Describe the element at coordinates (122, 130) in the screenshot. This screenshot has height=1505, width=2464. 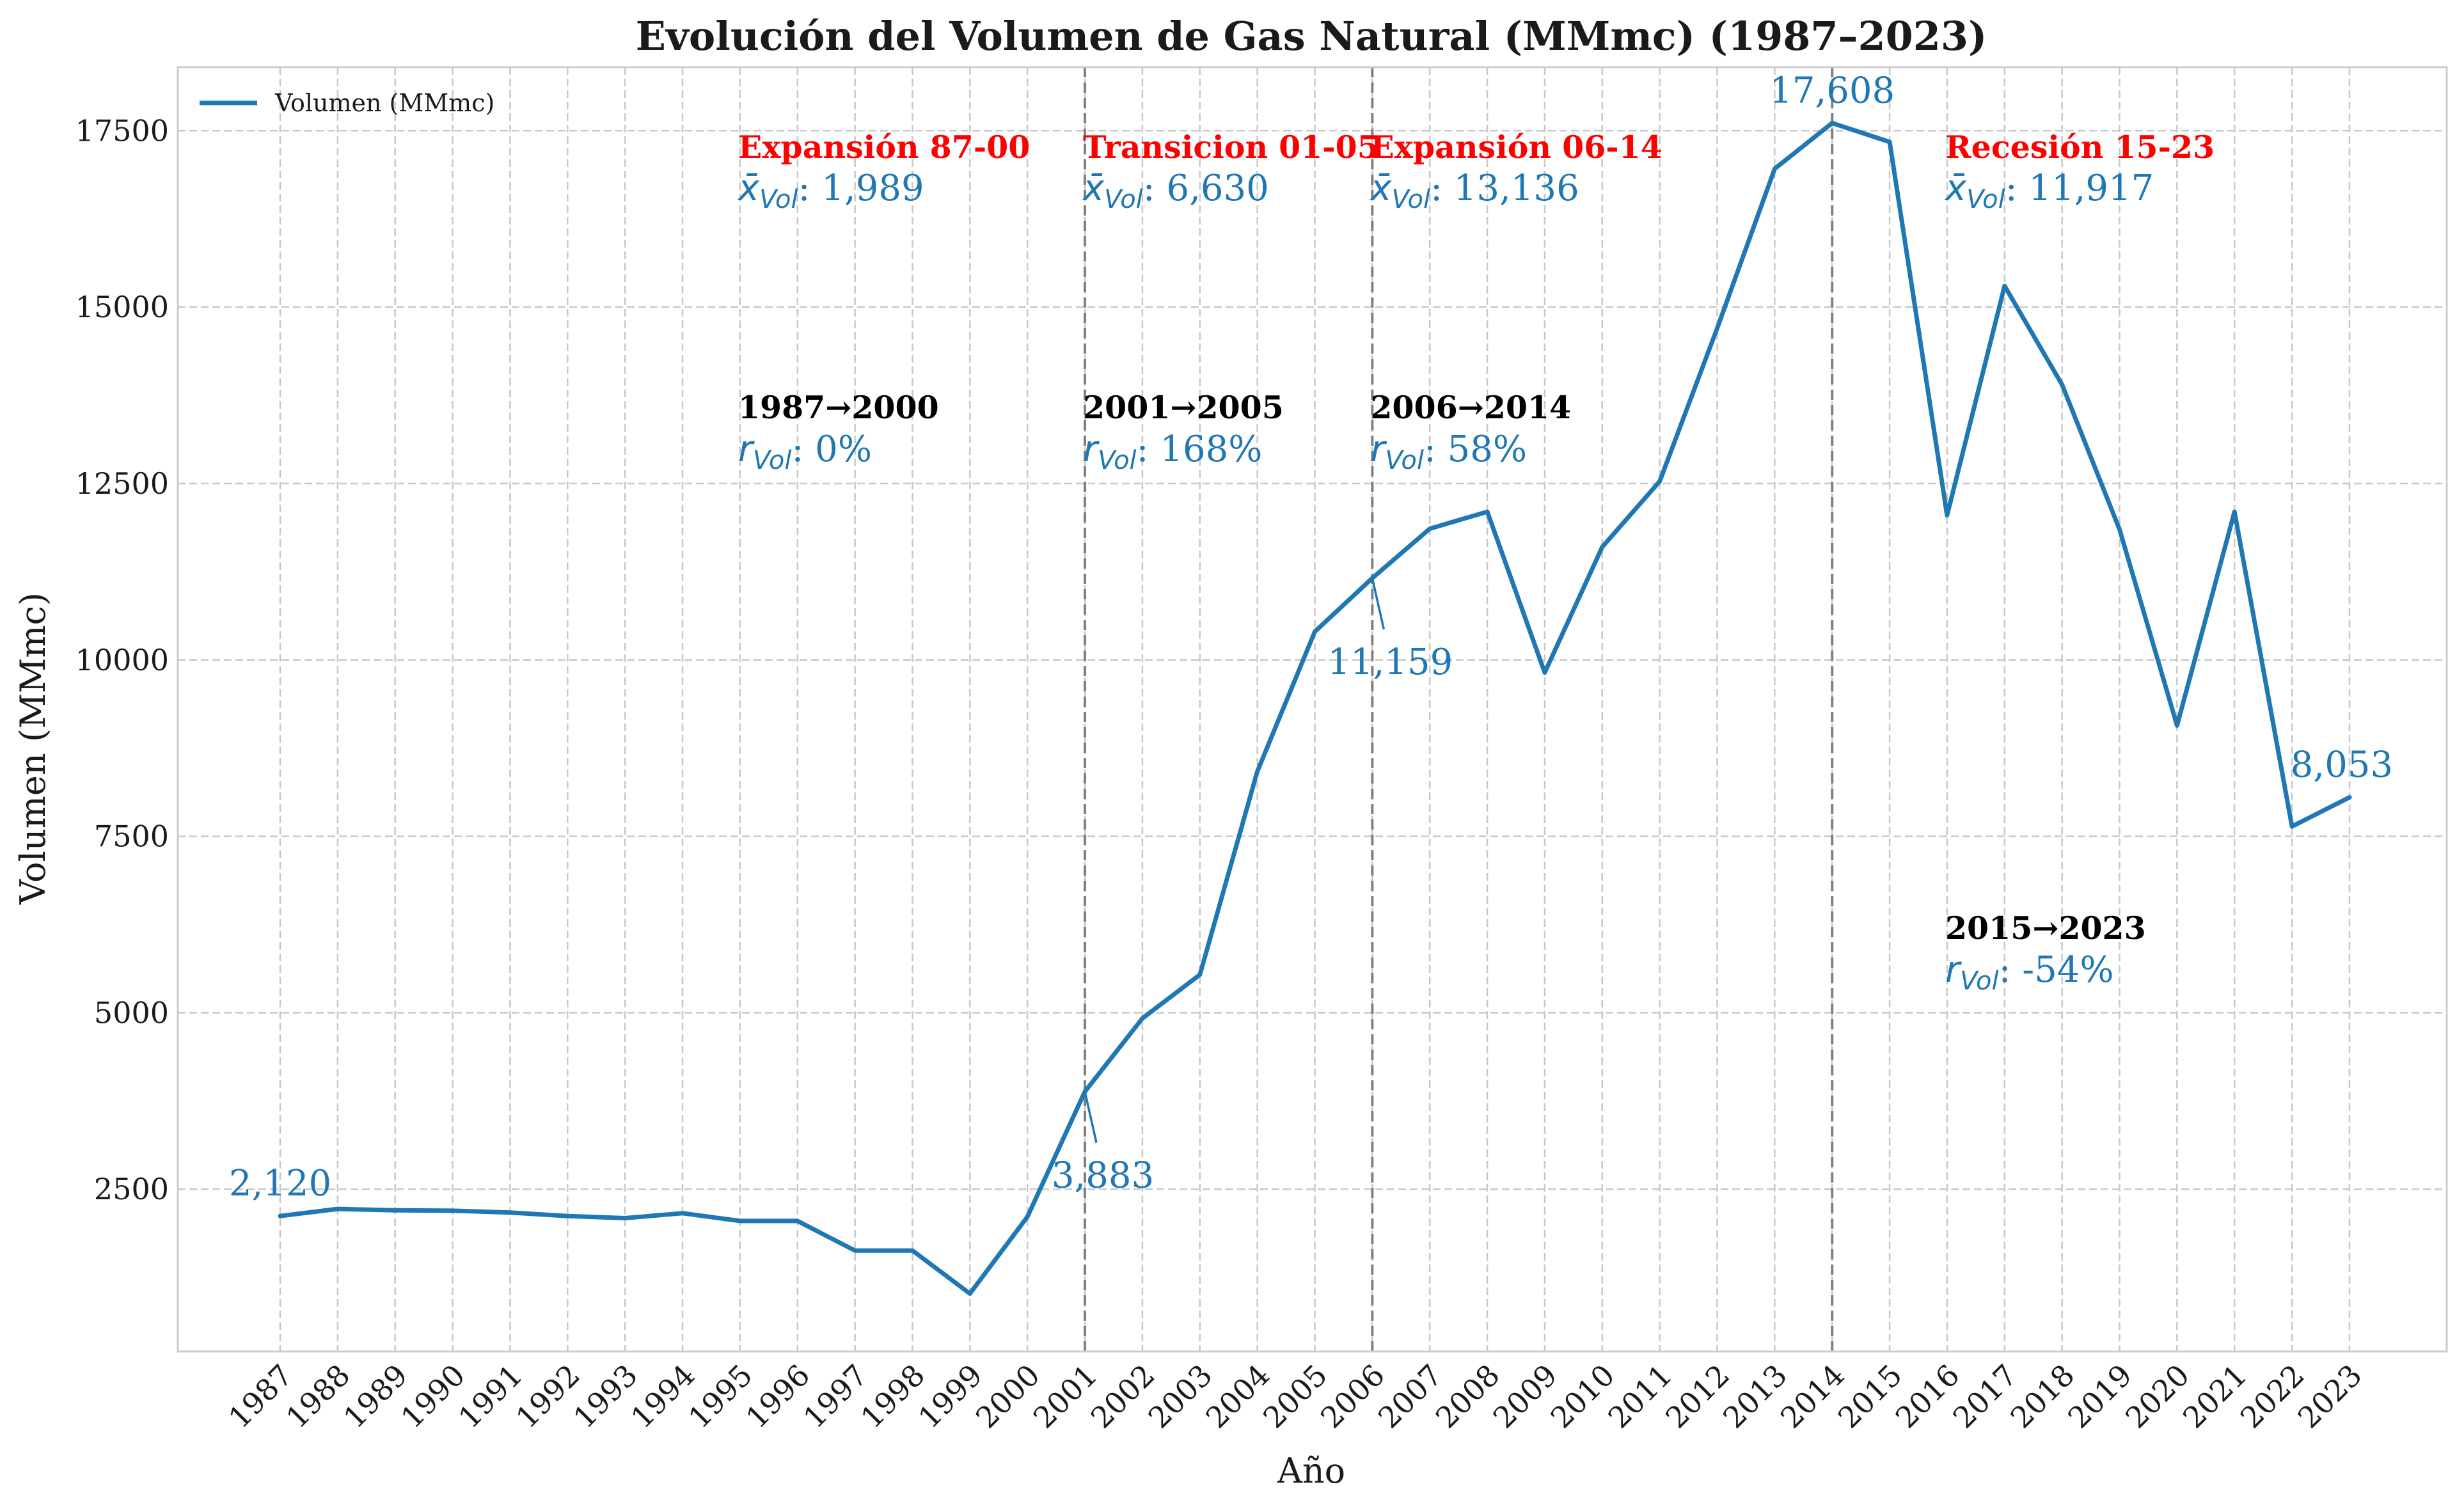
I see `y-tick-label: 17500` at that location.